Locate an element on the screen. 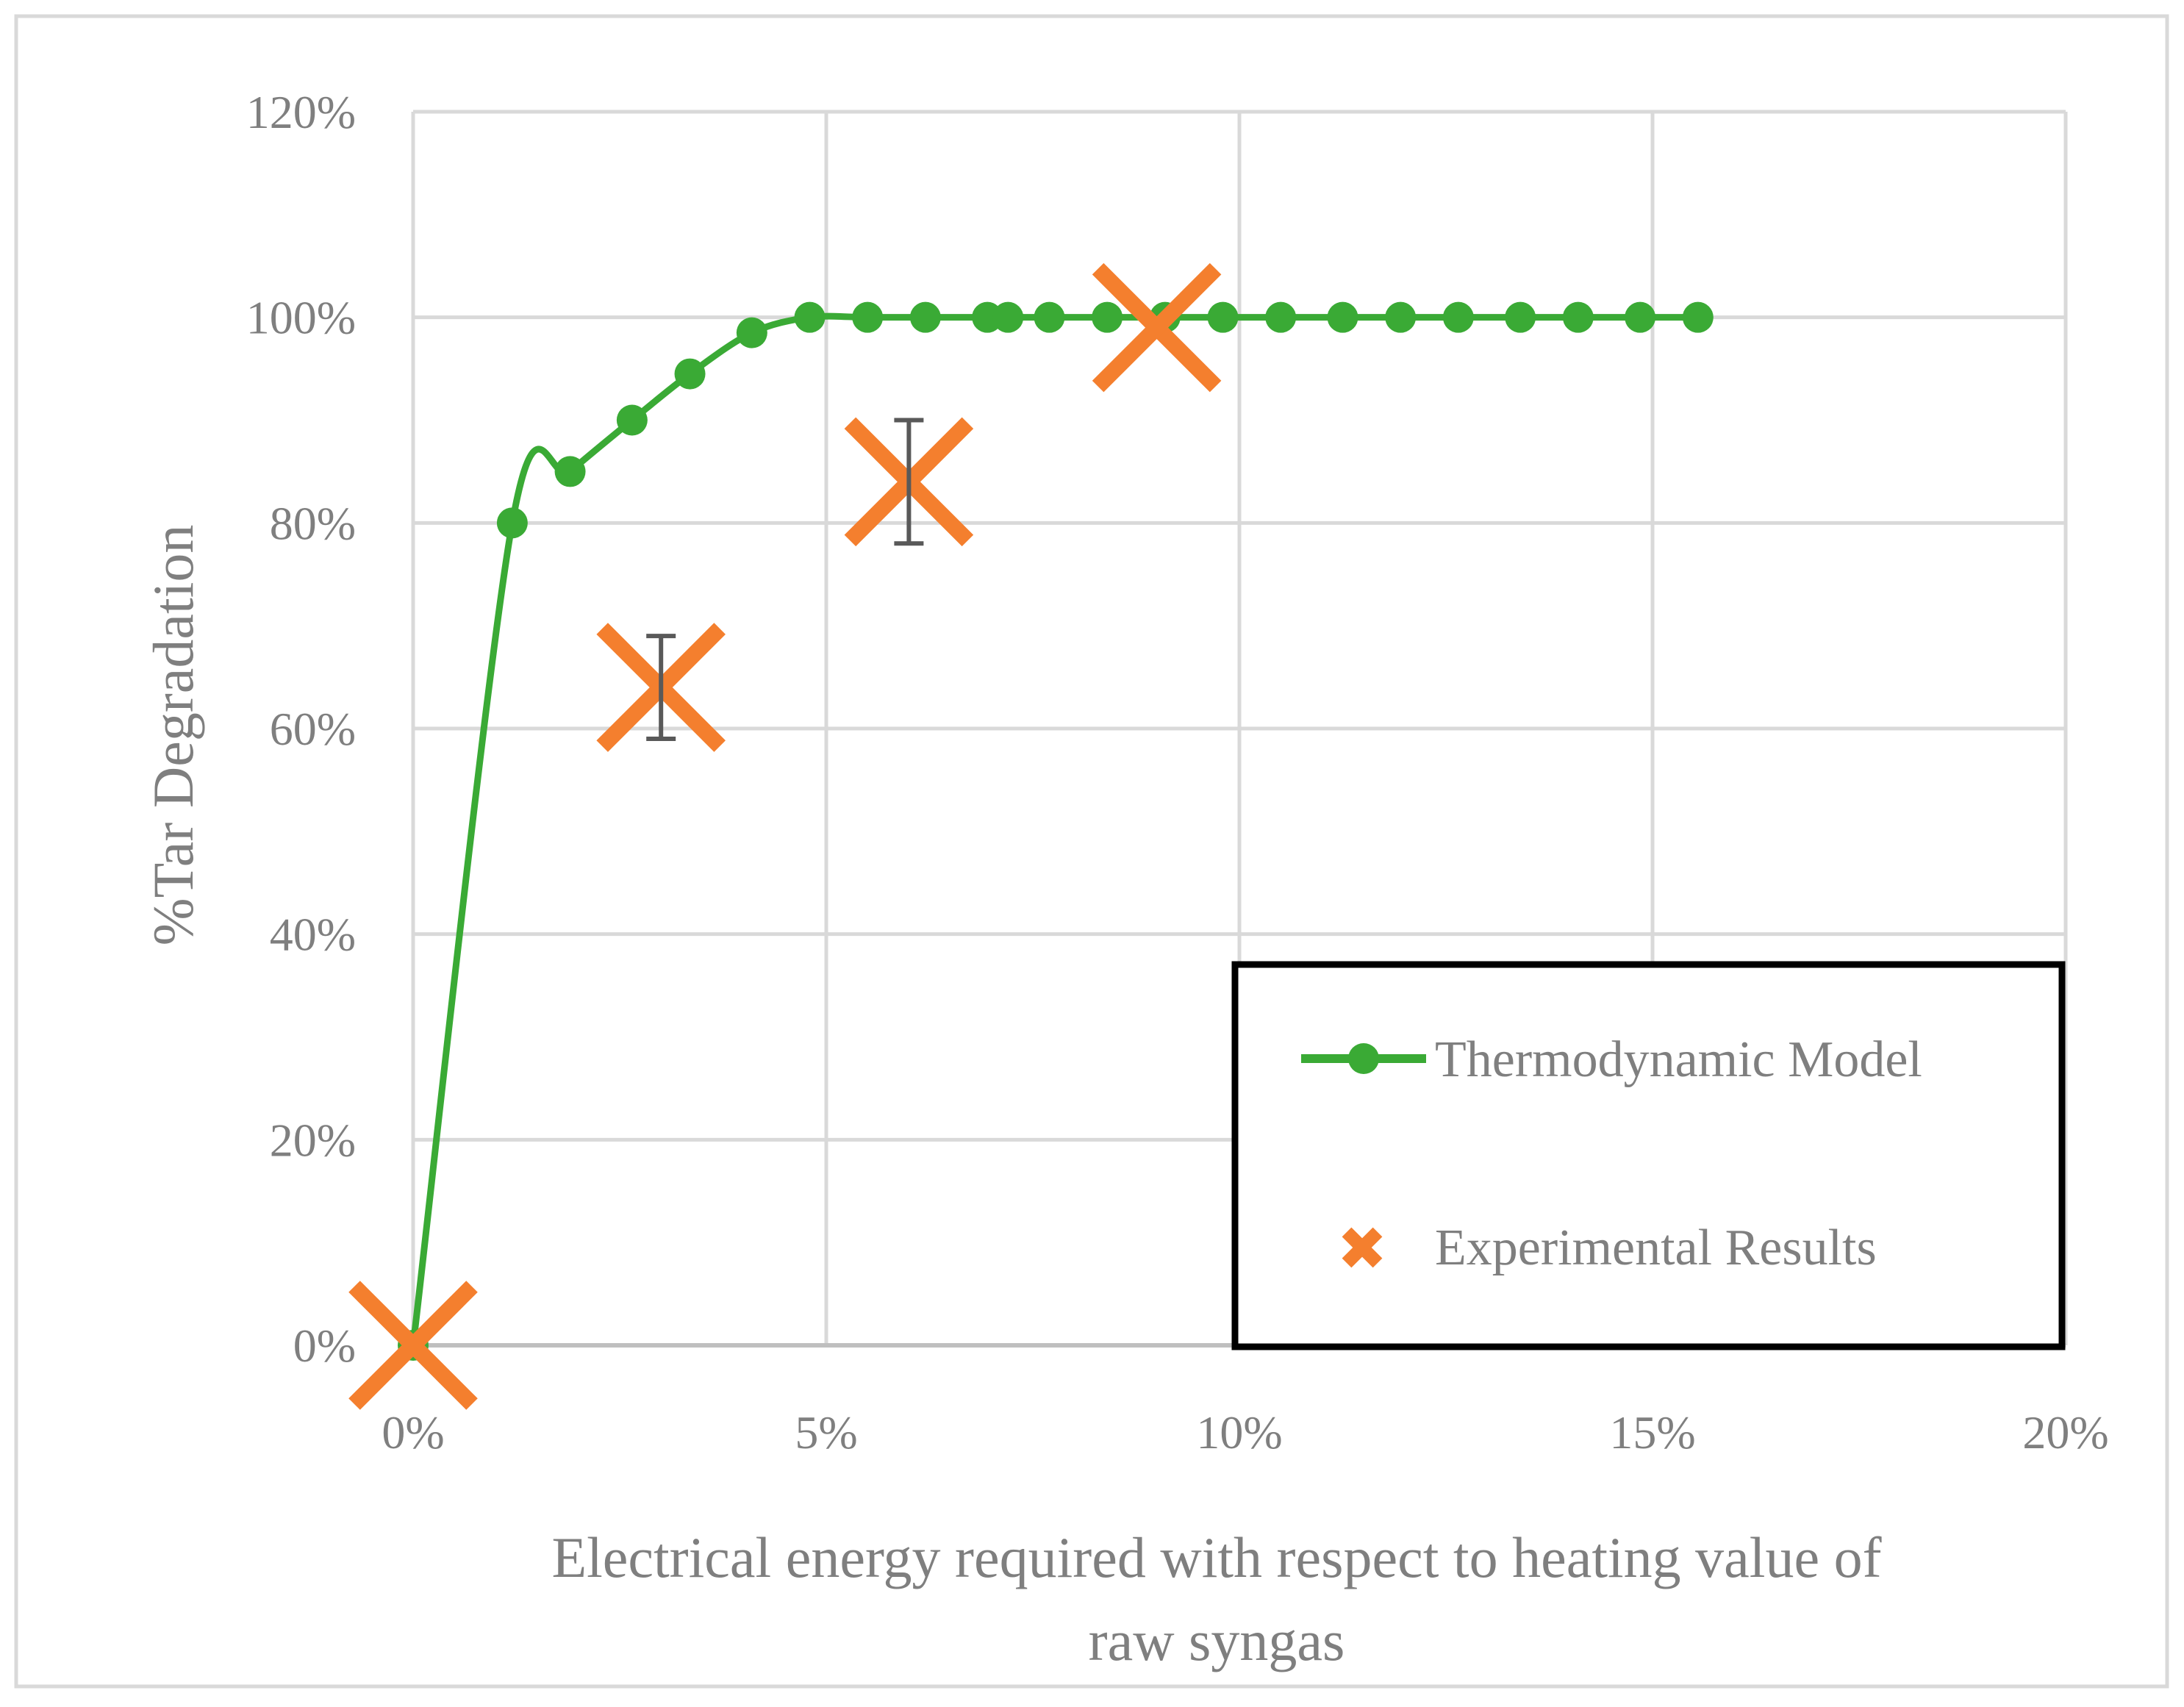 The height and width of the screenshot is (1707, 2184). legend: Thermodynamic Model Experimental Results is located at coordinates (1648, 1155).